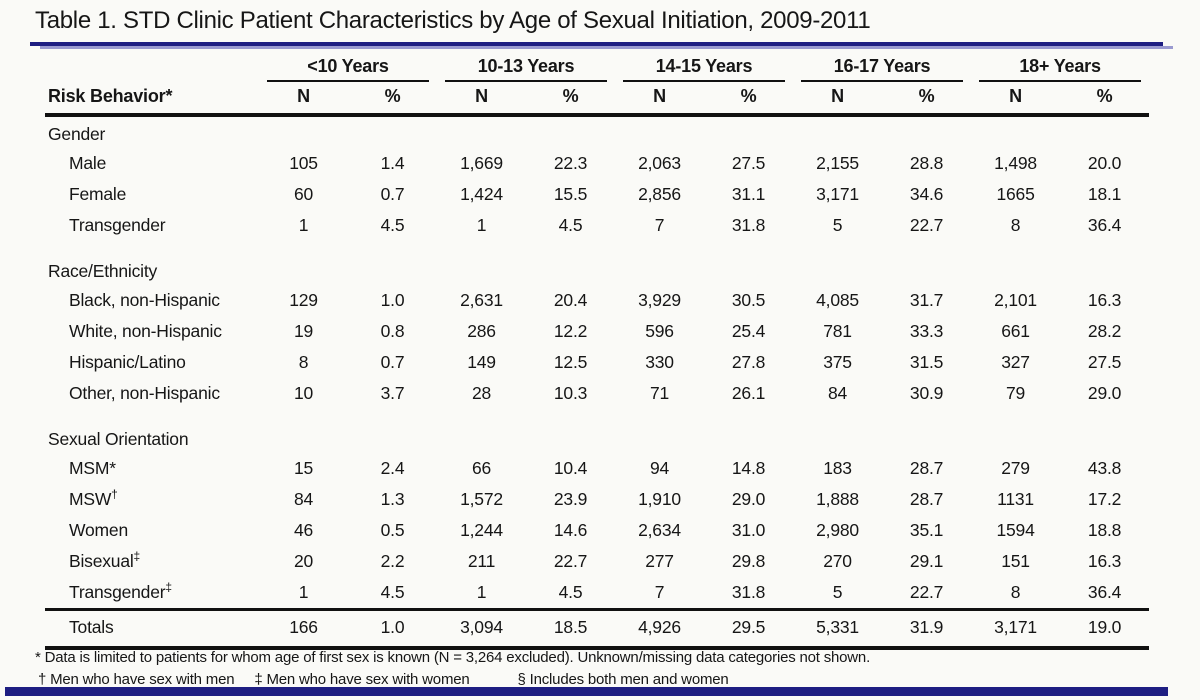 The width and height of the screenshot is (1200, 700). I want to click on value-cell: 10.3, so click(570, 393).